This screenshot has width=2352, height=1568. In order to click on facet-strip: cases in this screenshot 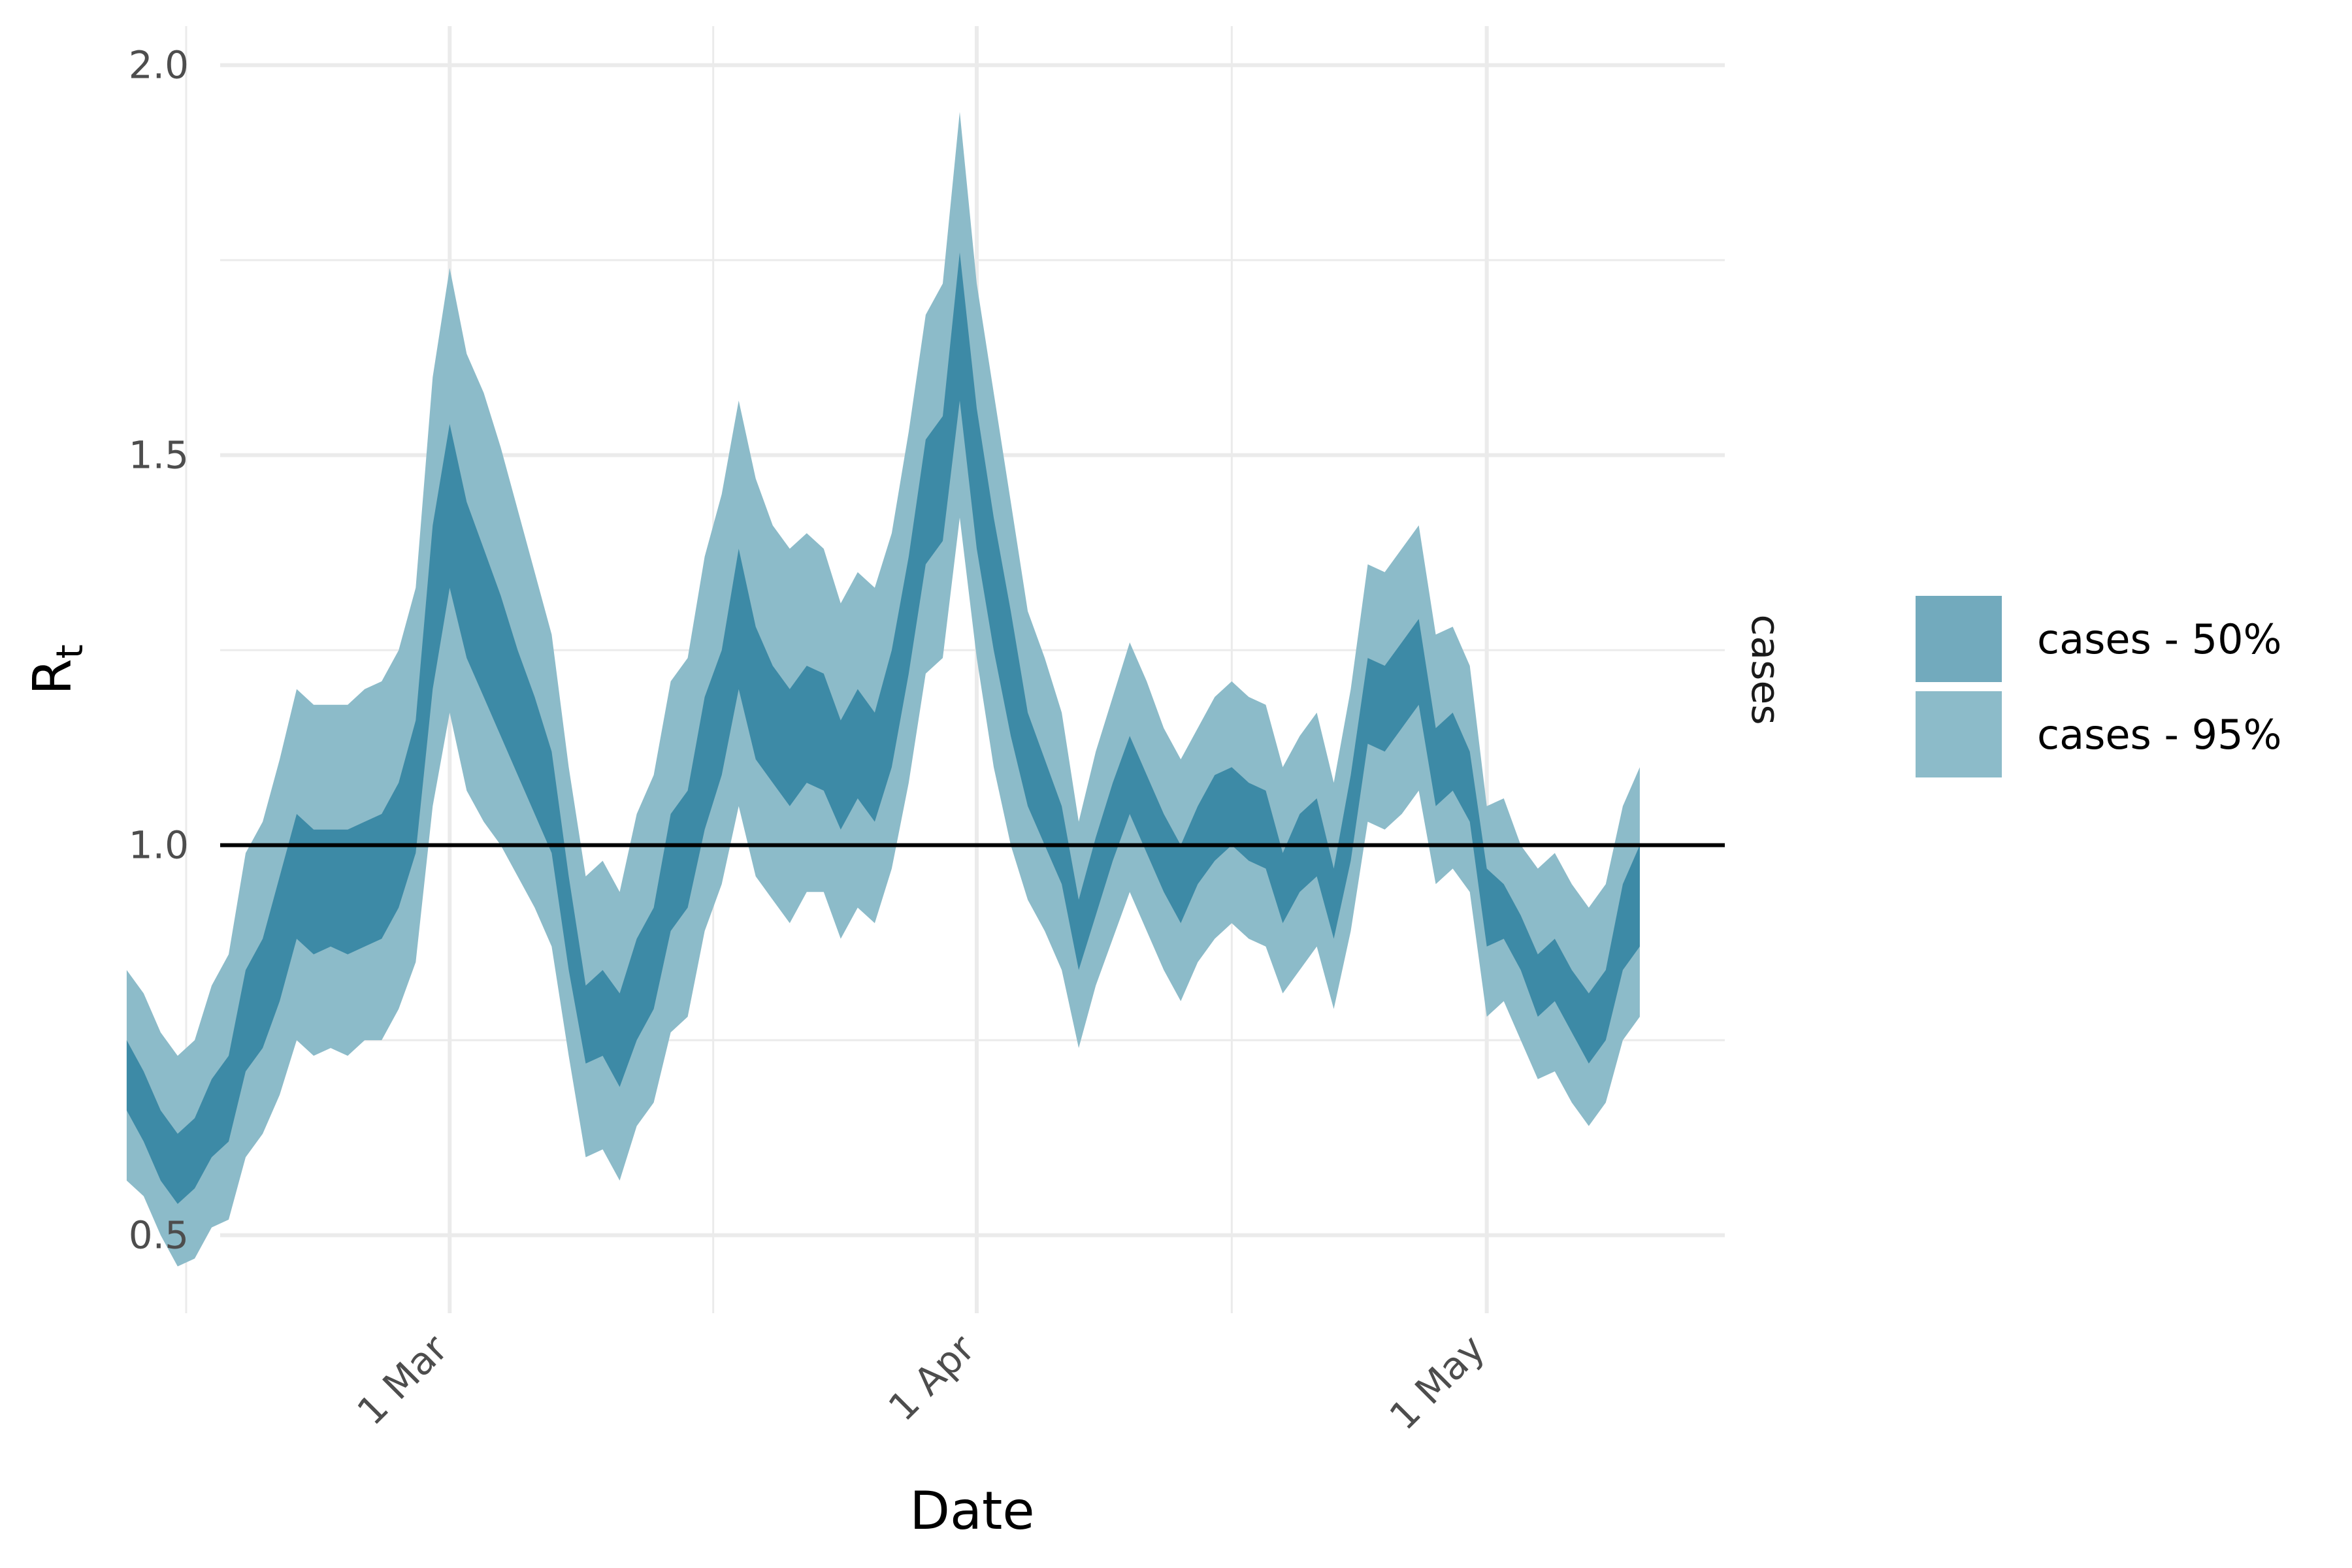, I will do `click(1765, 669)`.